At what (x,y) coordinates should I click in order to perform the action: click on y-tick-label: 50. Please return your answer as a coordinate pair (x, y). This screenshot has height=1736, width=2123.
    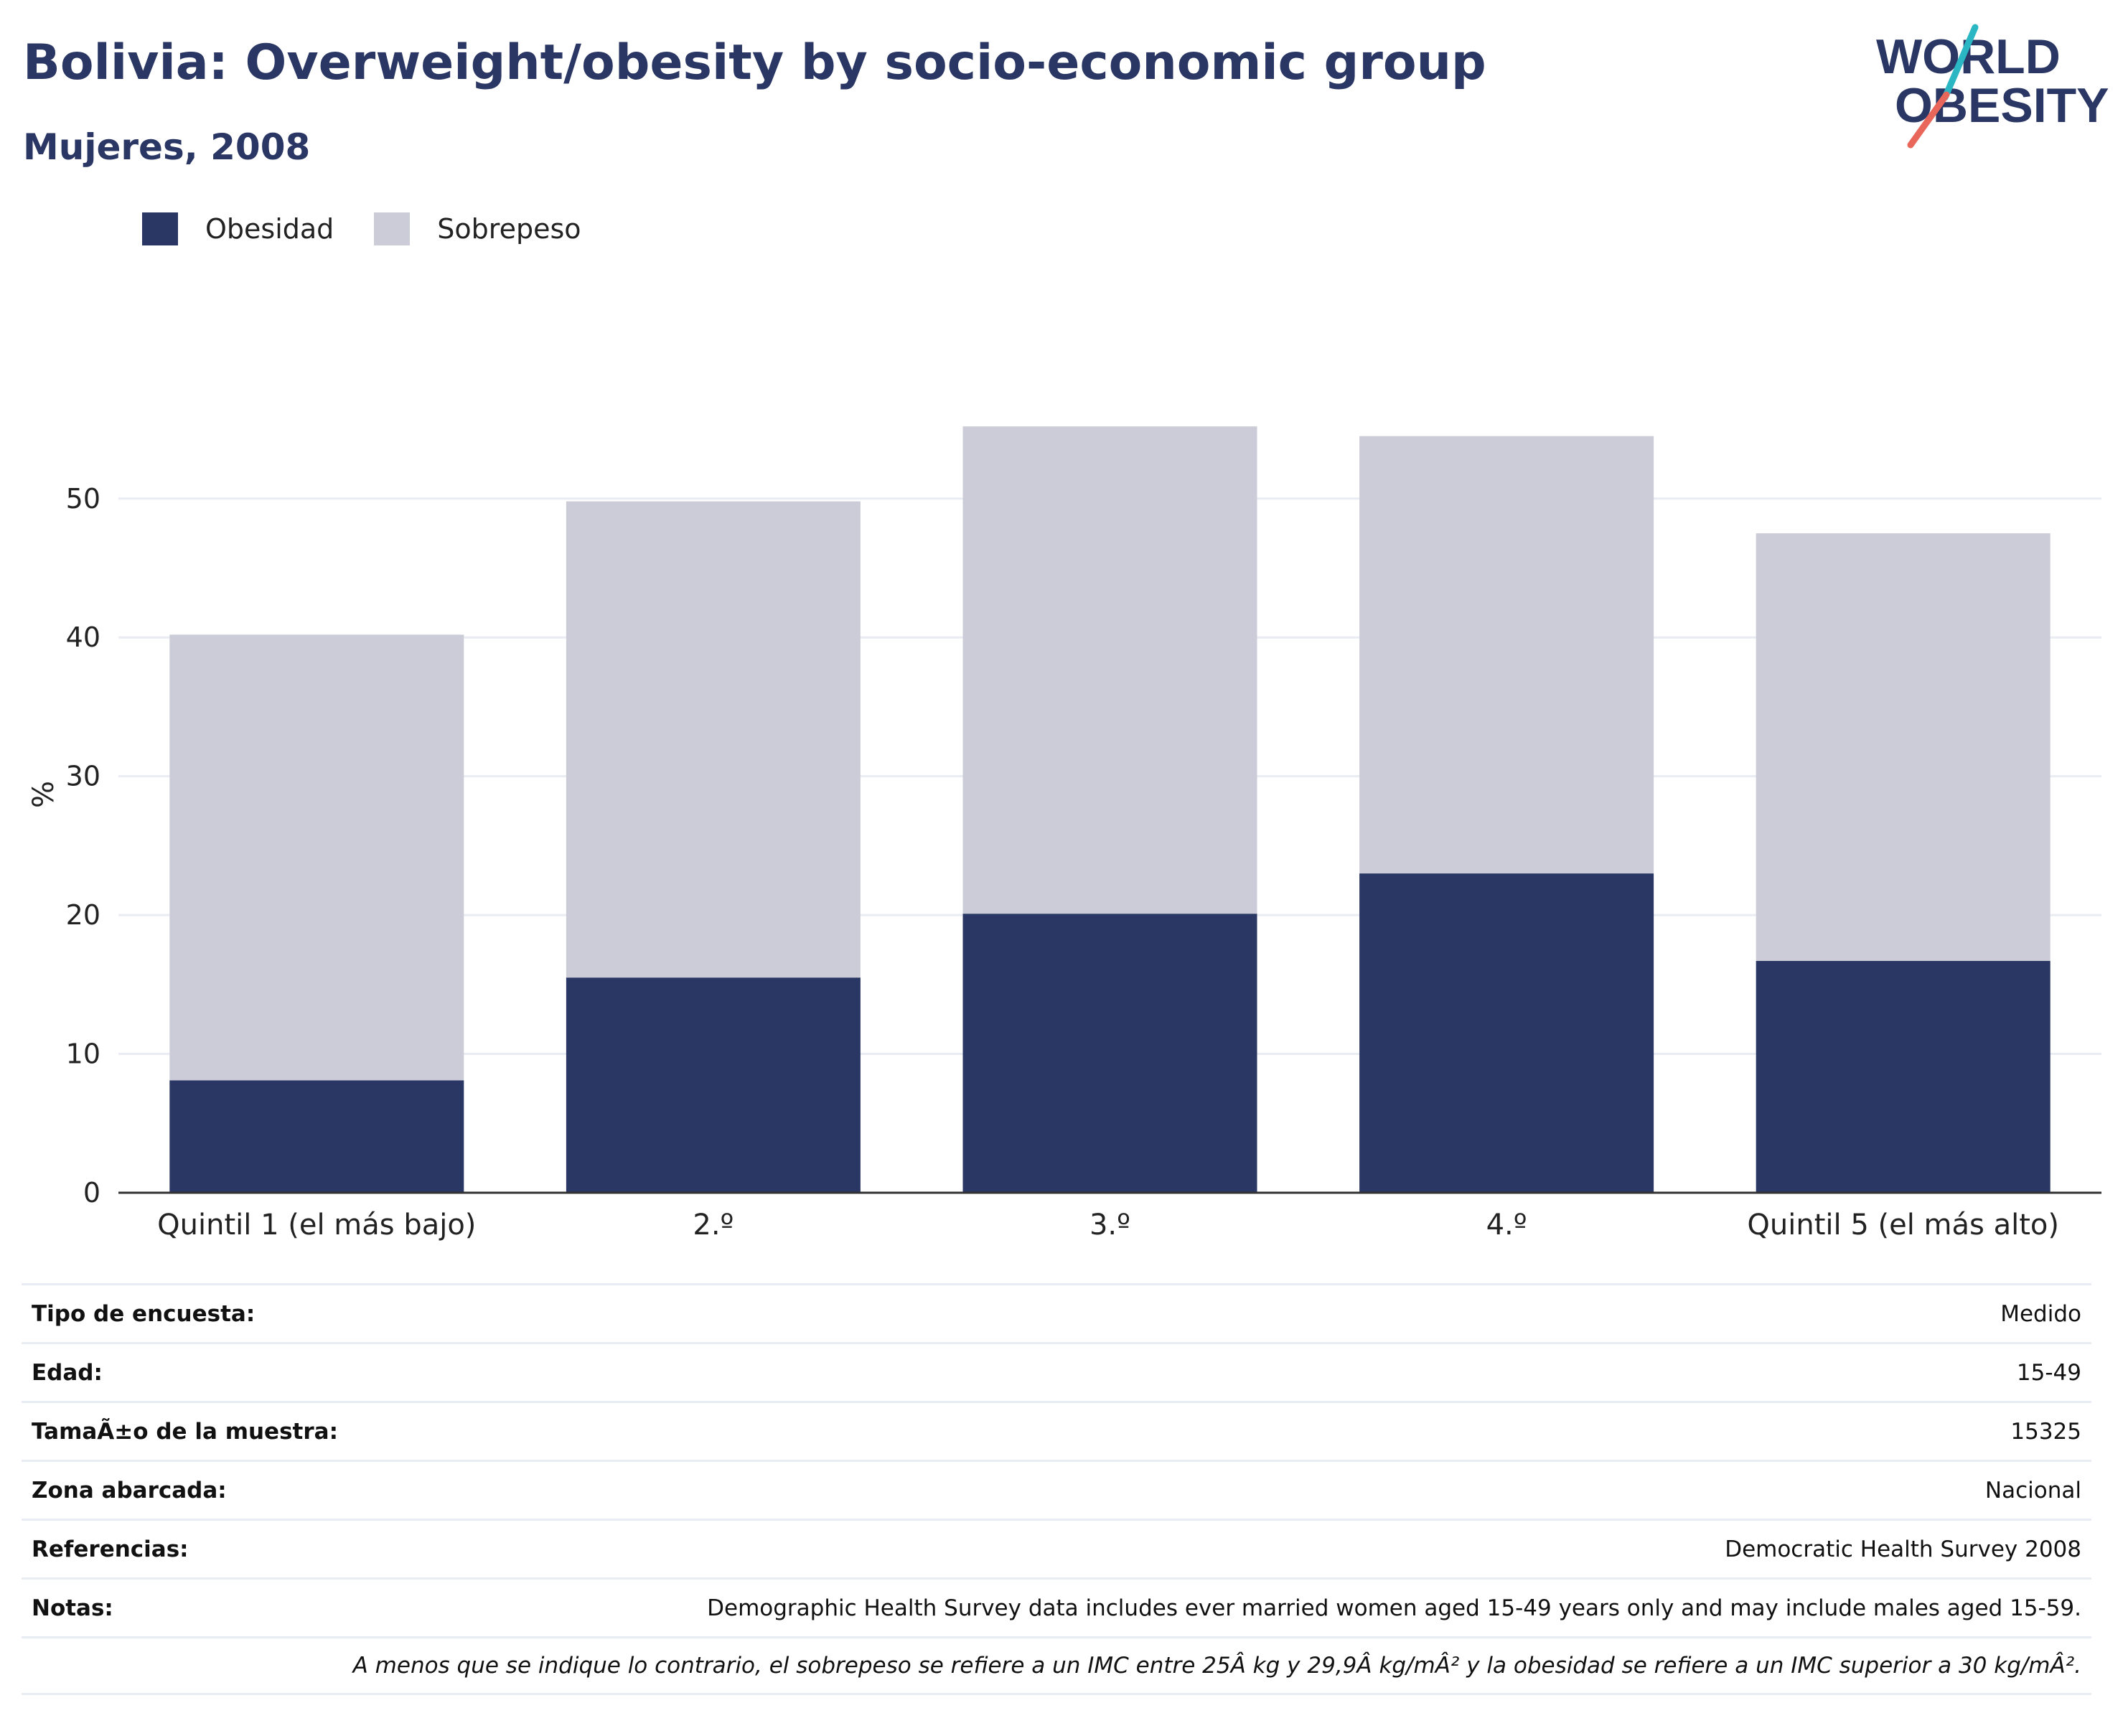
    Looking at the image, I should click on (83, 499).